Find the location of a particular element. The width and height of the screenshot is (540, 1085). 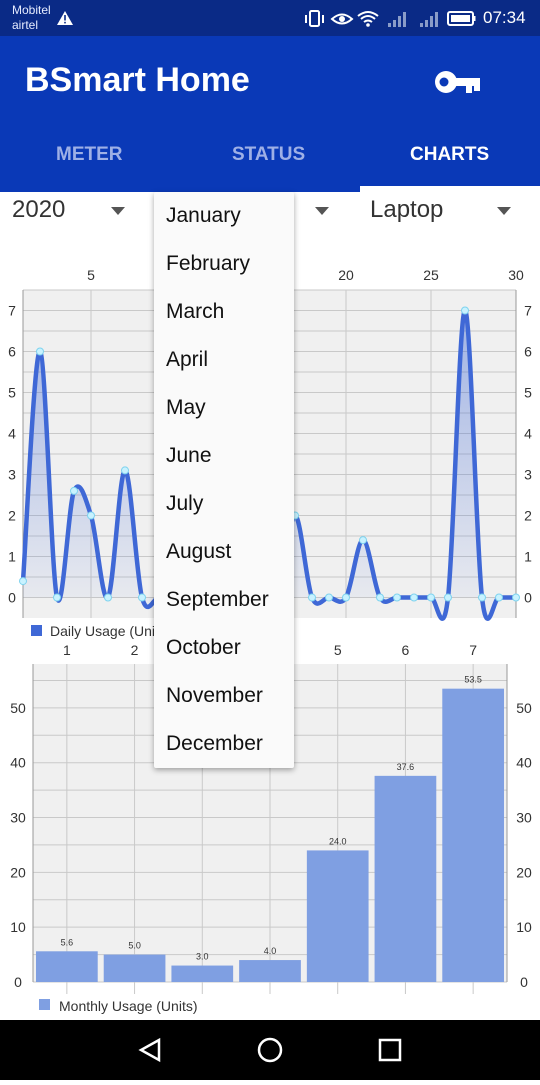

carrier-label: Mobitel airtel is located at coordinates (31, 18).